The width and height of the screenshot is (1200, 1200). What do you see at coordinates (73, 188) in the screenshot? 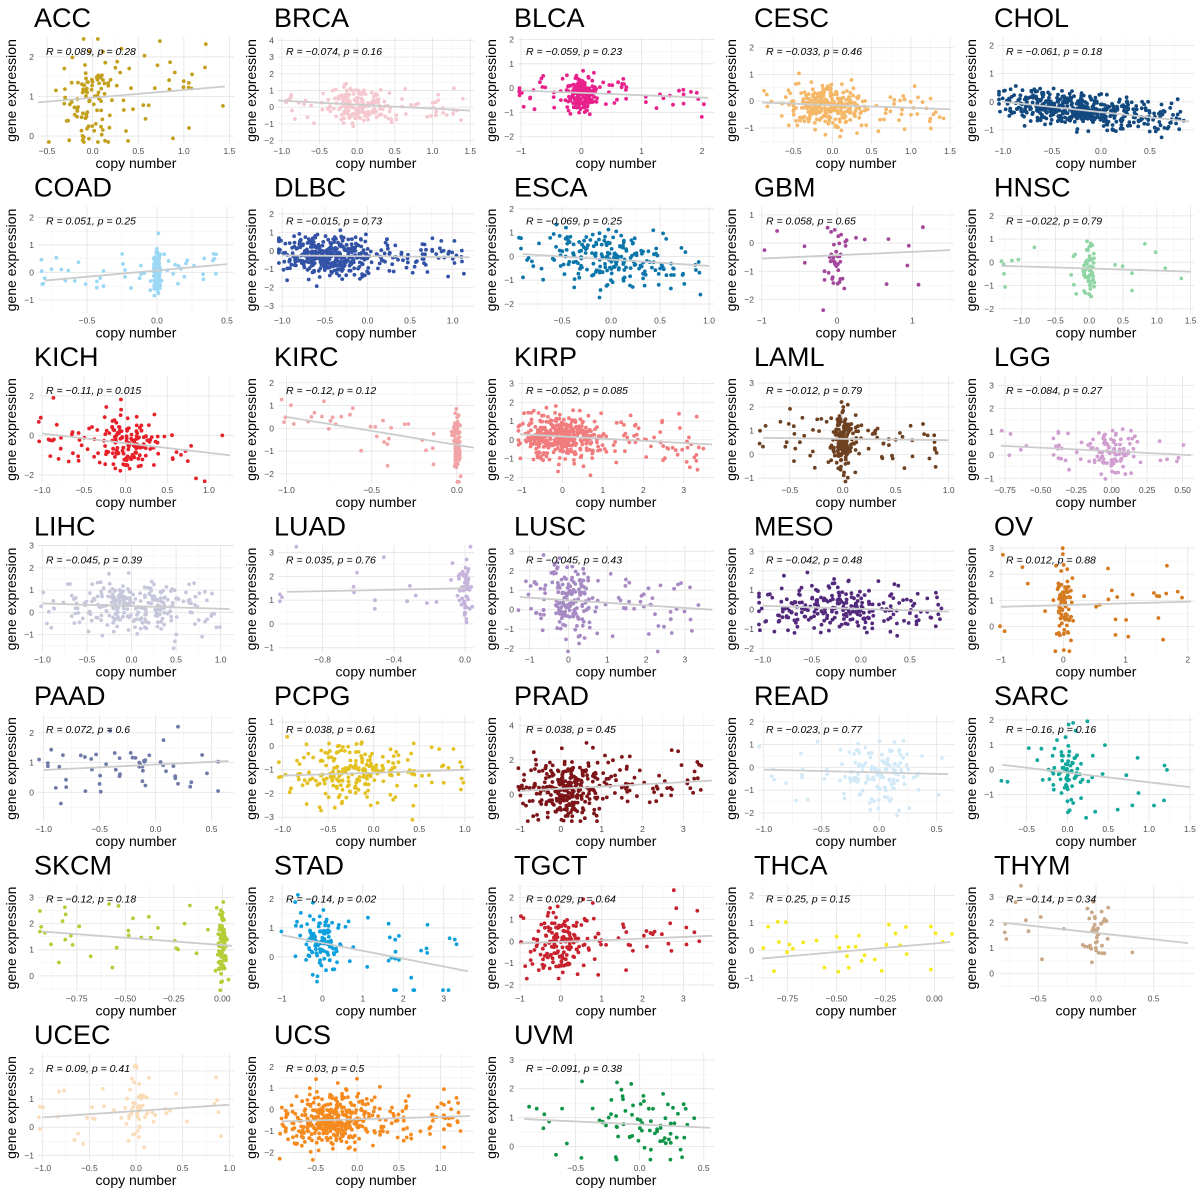
I see `panel-title: COAD` at bounding box center [73, 188].